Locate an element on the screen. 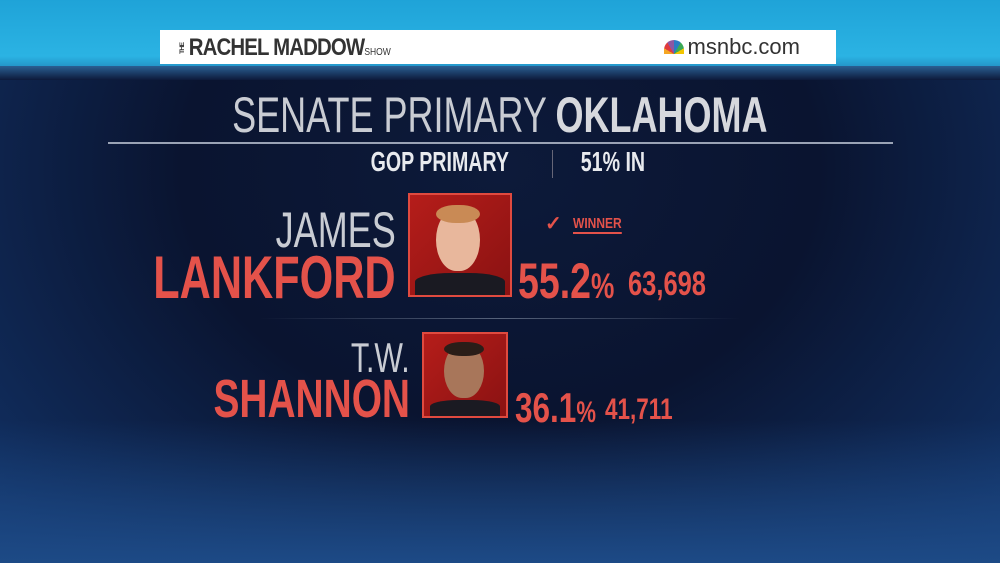 The image size is (1000, 563). page-title: SENATE PRIMARY OKLAHOMA is located at coordinates (500, 115).